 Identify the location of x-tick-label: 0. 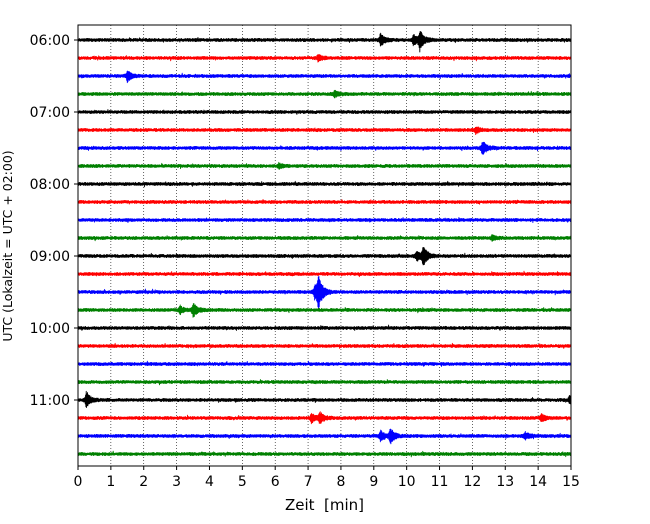
(78, 482).